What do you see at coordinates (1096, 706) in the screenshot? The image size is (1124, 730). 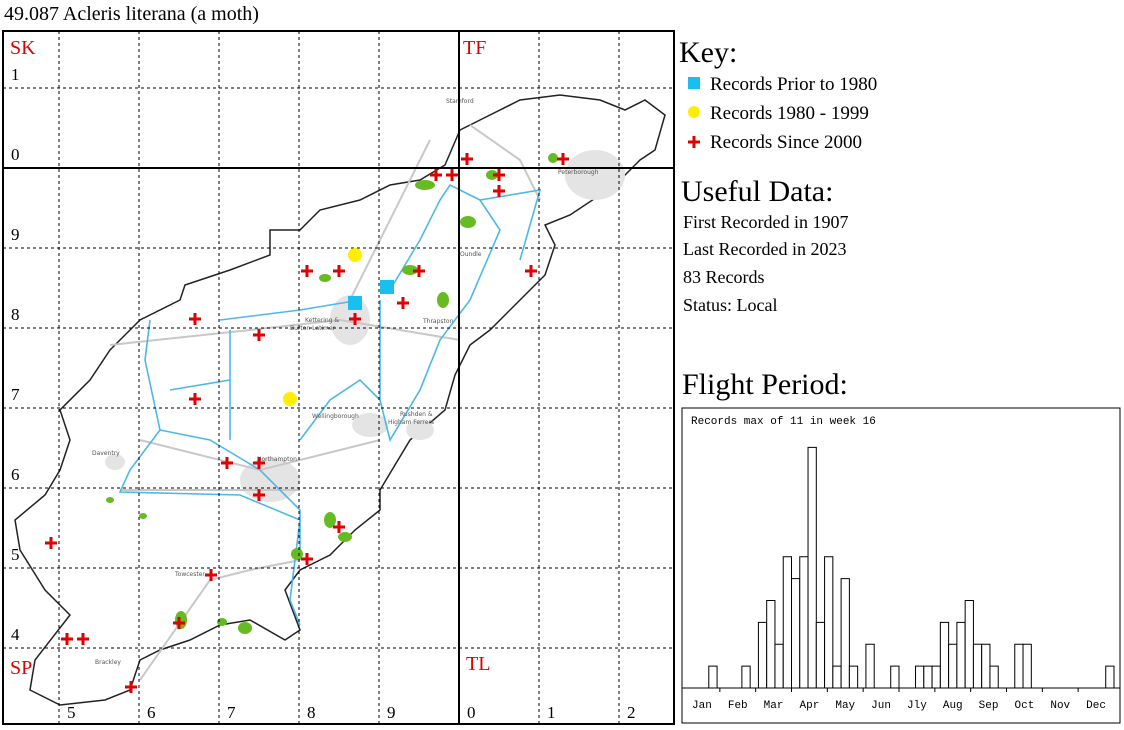 I see `x-tick-label: Dec` at bounding box center [1096, 706].